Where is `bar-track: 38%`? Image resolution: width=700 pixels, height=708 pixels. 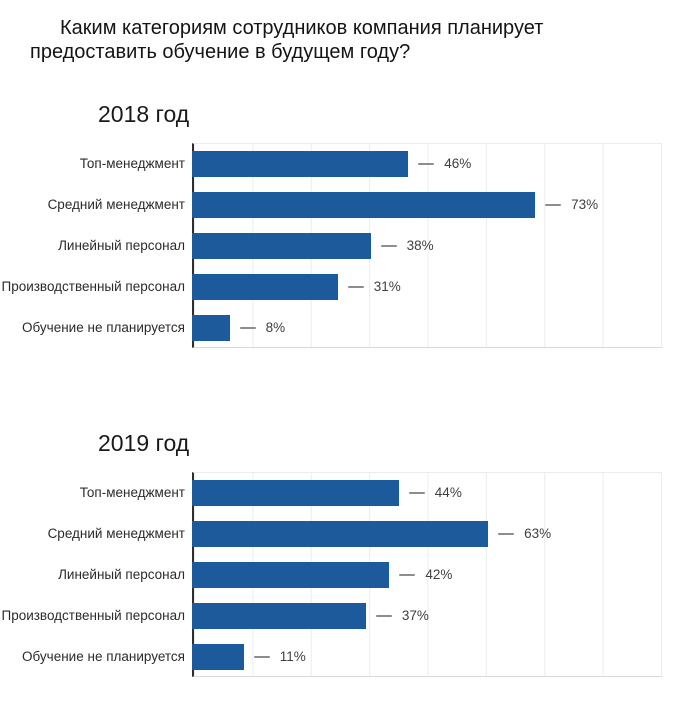
bar-track: 38% is located at coordinates (427, 245).